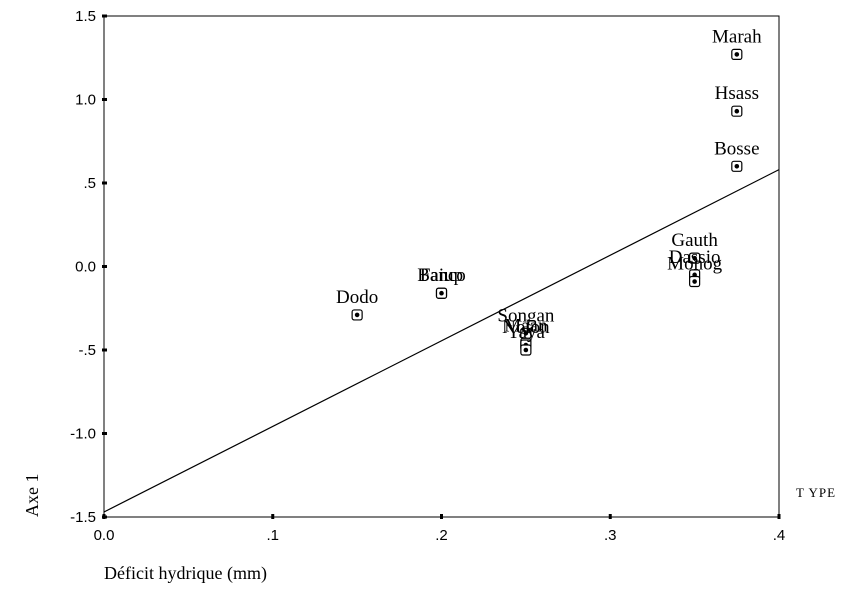  I want to click on data-point-label: Dassio, so click(695, 257).